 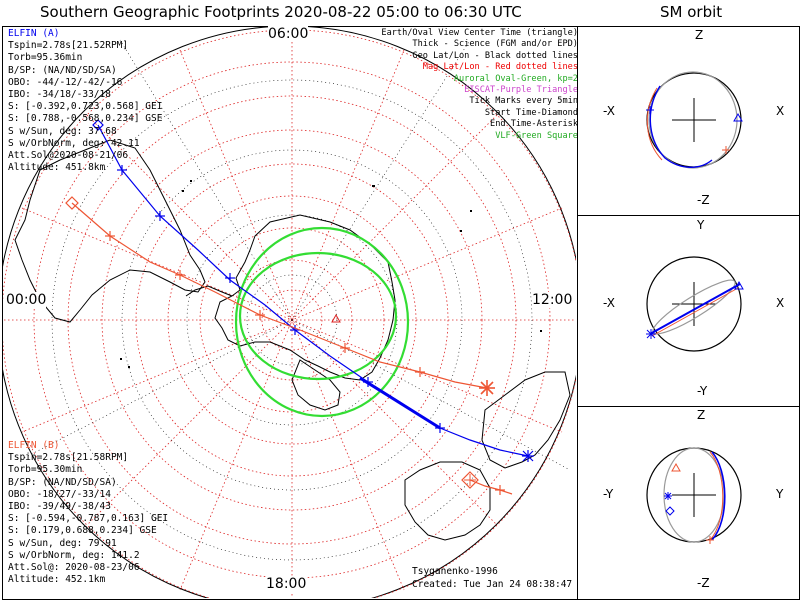 What do you see at coordinates (85, 107) in the screenshot?
I see `elfin-a-line: S: [-0.392,0.723,0.568] GEI` at bounding box center [85, 107].